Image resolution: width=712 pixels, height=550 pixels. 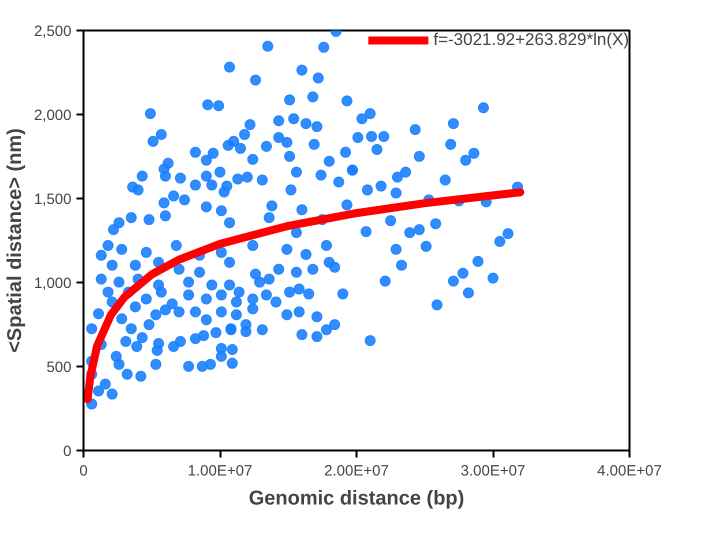 What do you see at coordinates (356, 471) in the screenshot?
I see `x-tick-label: 2.00E+07` at bounding box center [356, 471].